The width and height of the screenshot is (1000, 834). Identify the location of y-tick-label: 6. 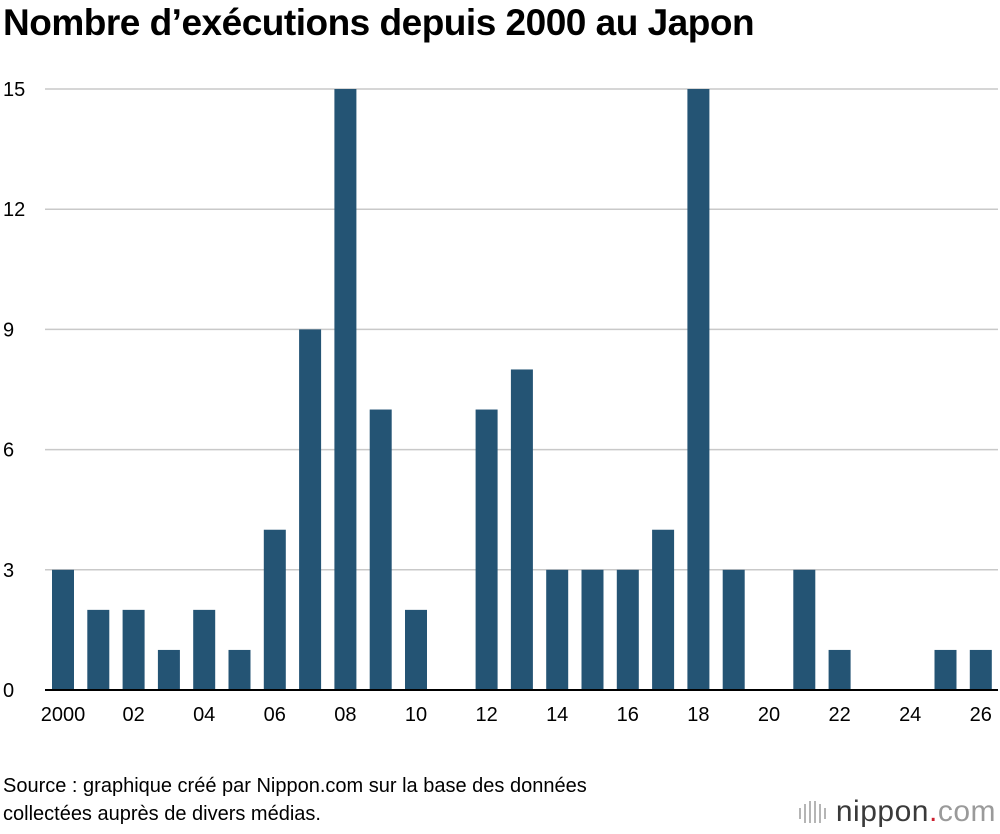
(8, 451).